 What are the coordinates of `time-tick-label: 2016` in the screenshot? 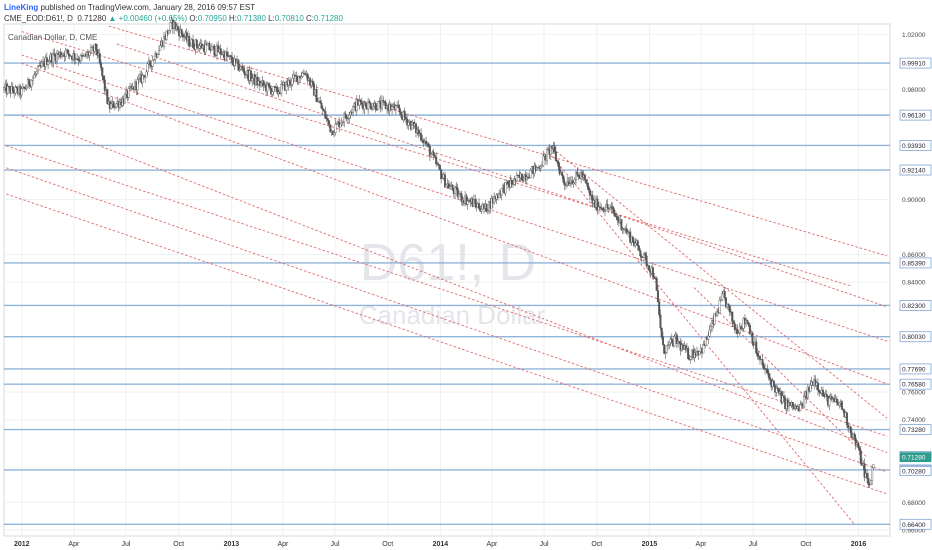 It's located at (859, 544).